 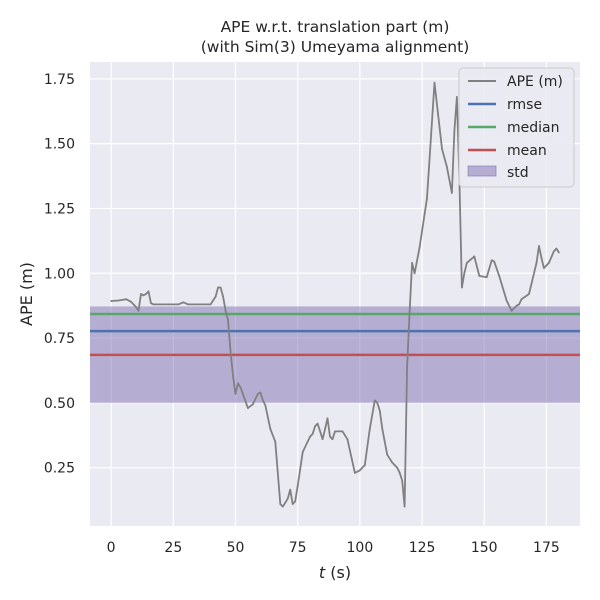 I want to click on y-axis-label: APE (m), so click(x=26, y=294).